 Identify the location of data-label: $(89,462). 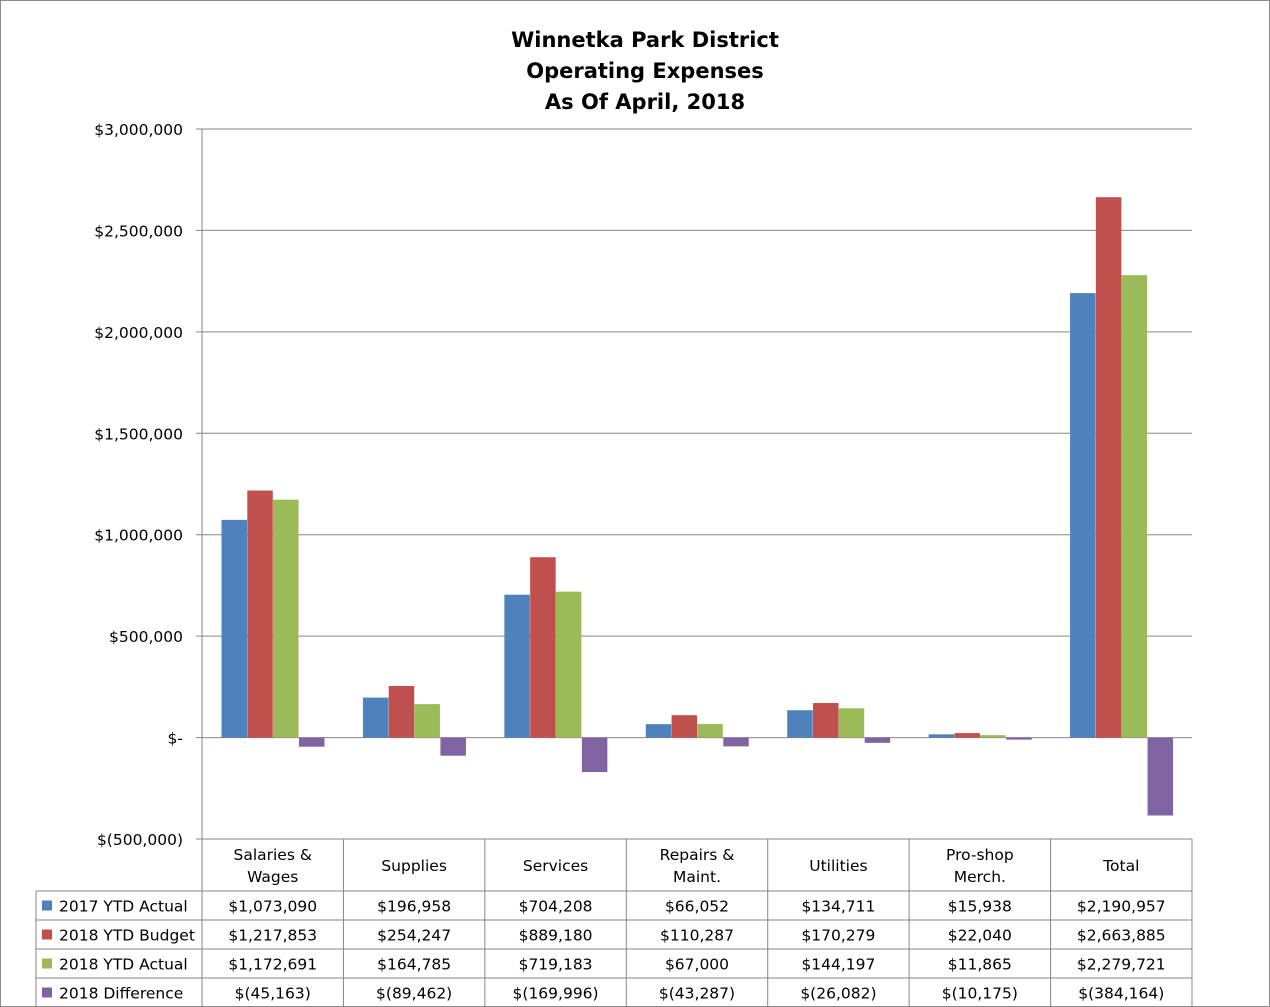
(414, 994).